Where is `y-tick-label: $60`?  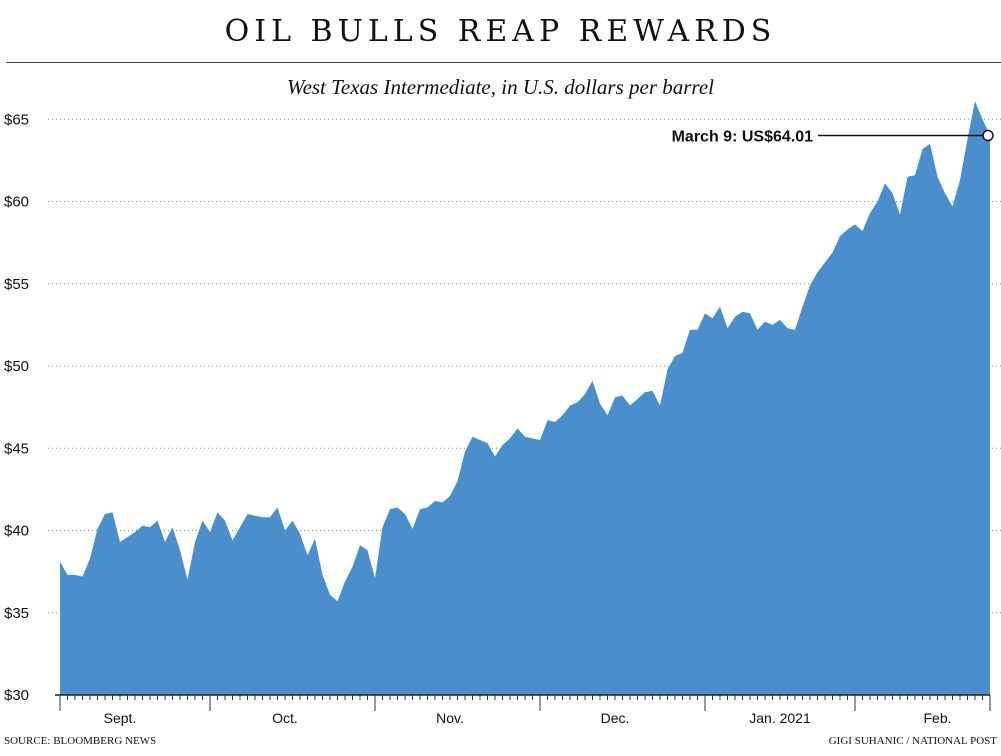 y-tick-label: $60 is located at coordinates (16, 202).